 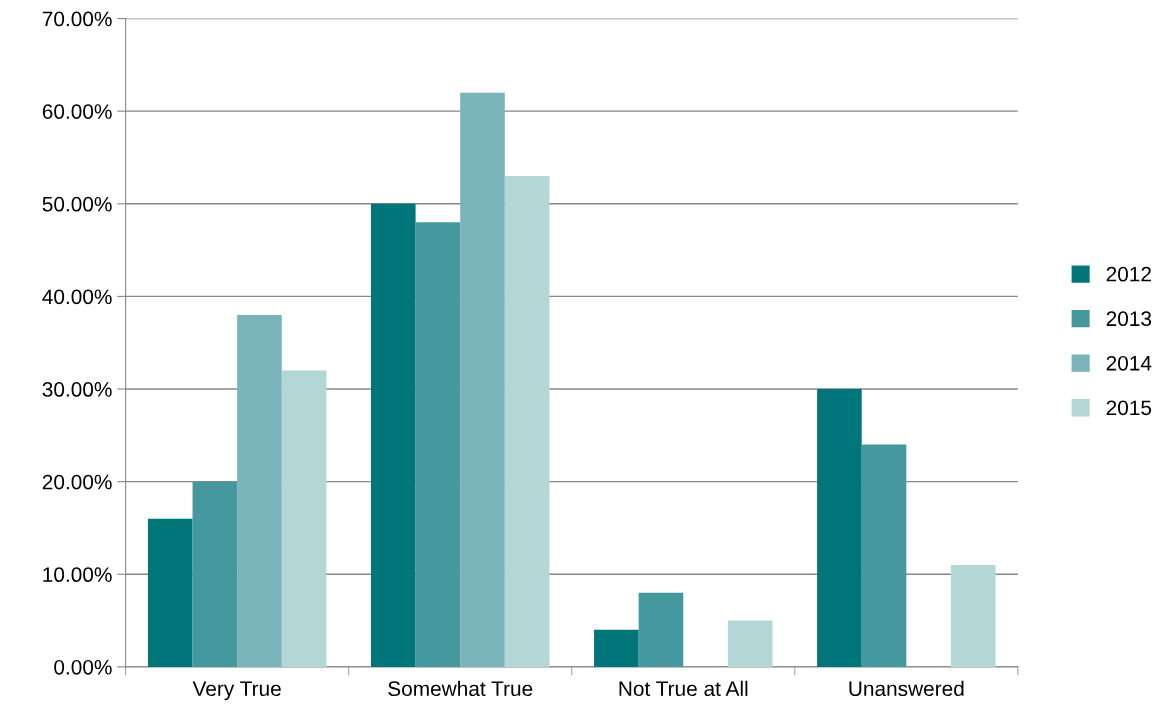 What do you see at coordinates (77, 389) in the screenshot?
I see `y-tick-label: 30.00%` at bounding box center [77, 389].